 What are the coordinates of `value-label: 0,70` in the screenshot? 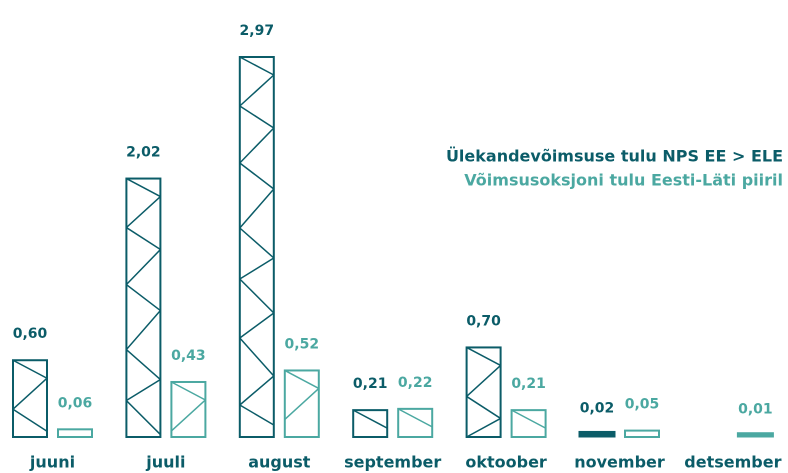 It's located at (483, 321).